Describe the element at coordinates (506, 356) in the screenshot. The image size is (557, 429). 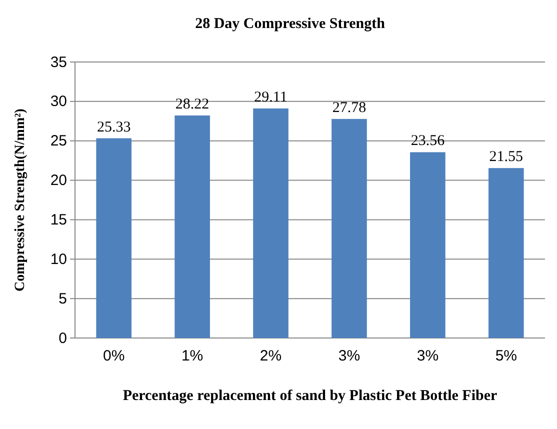
I see `x-tick-label: 5%` at that location.